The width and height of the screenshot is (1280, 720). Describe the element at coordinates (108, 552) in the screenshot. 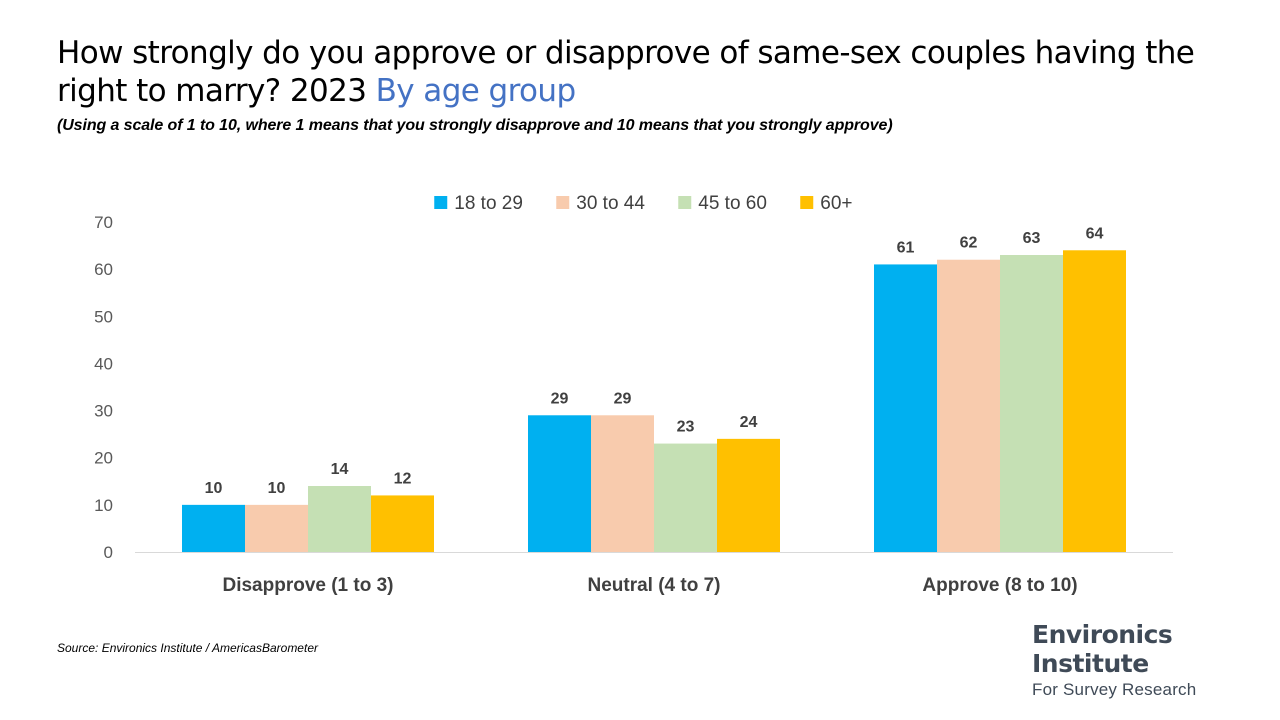

I see `y-tick-label: 0` at that location.